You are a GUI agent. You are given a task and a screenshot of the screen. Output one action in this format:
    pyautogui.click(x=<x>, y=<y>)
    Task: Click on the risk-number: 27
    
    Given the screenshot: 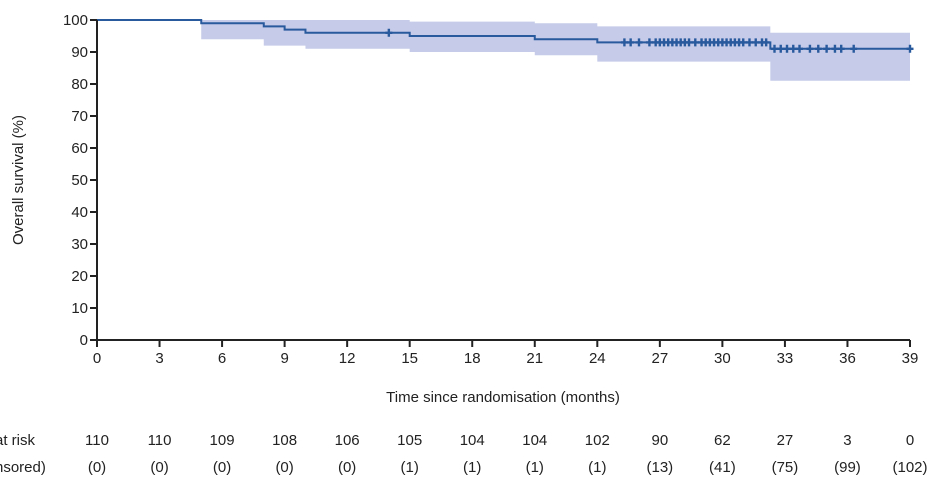 What is the action you would take?
    pyautogui.click(x=785, y=440)
    